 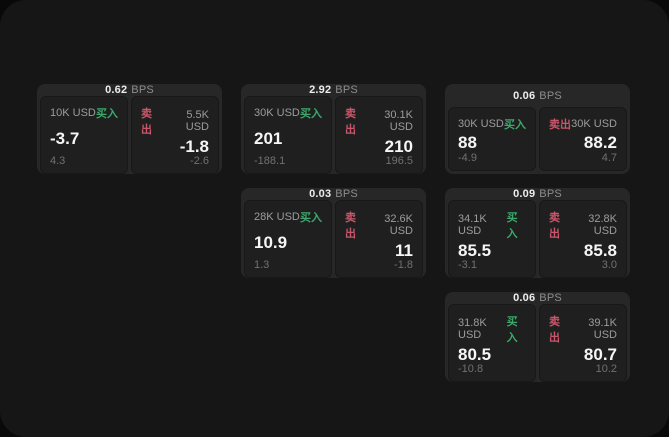 I want to click on bps-value: 0.62, so click(x=116, y=90).